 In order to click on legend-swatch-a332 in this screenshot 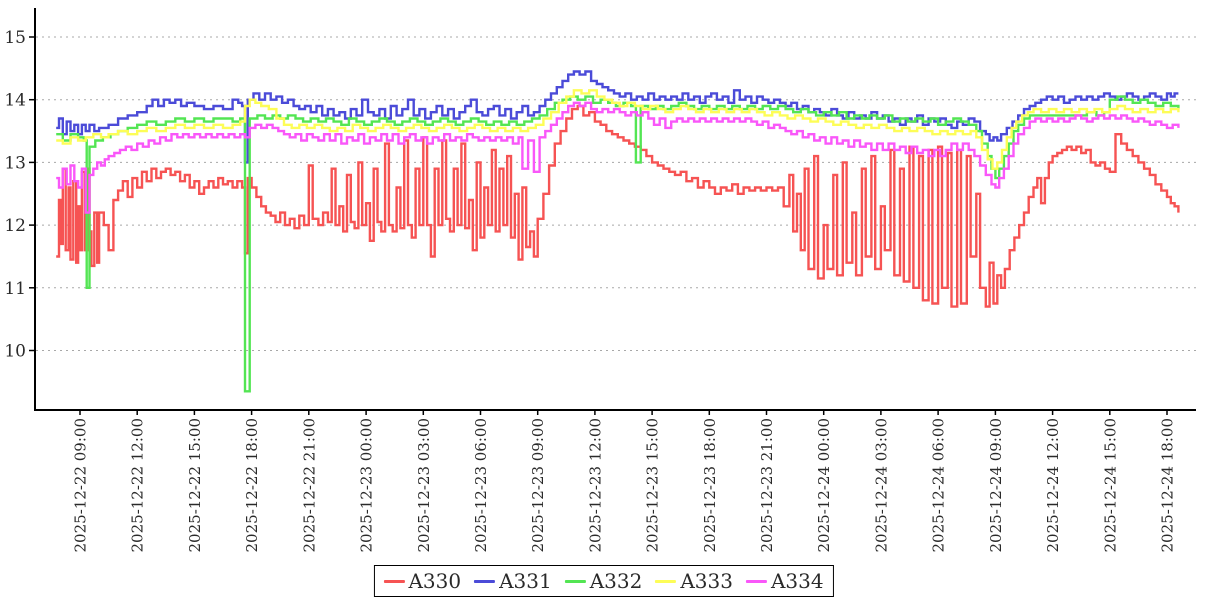, I will do `click(575, 581)`.